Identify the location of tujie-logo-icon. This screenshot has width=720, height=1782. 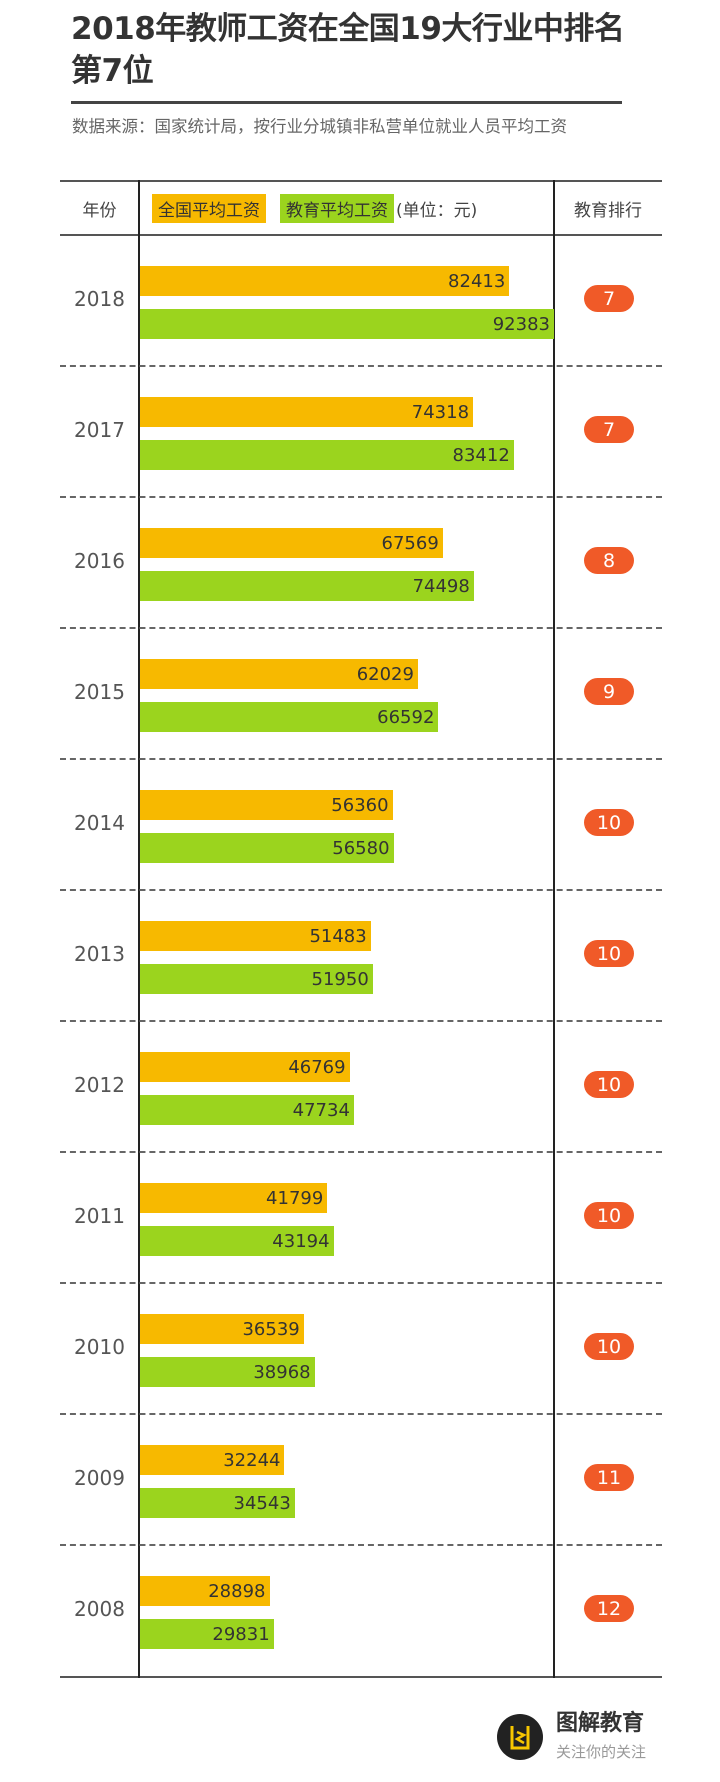
(520, 1737).